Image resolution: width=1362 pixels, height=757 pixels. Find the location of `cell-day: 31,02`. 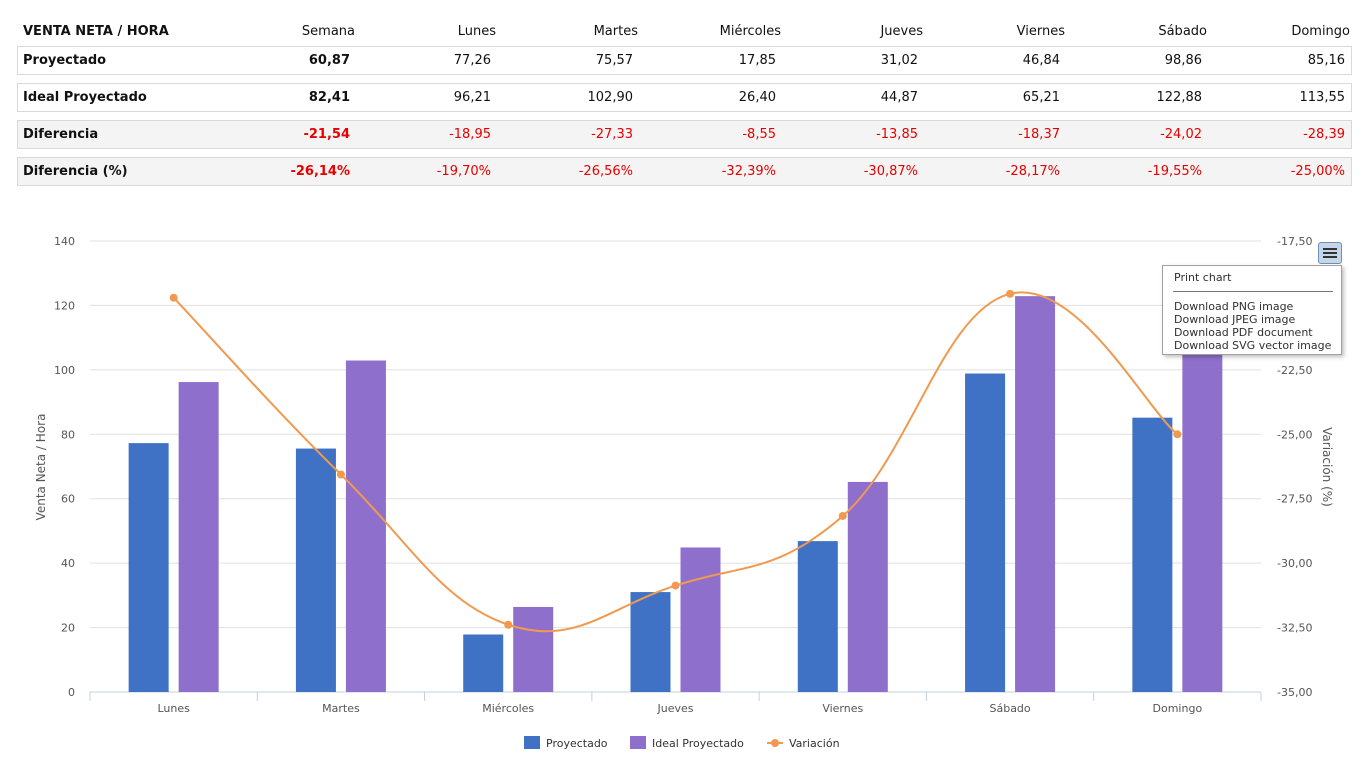

cell-day: 31,02 is located at coordinates (899, 60).